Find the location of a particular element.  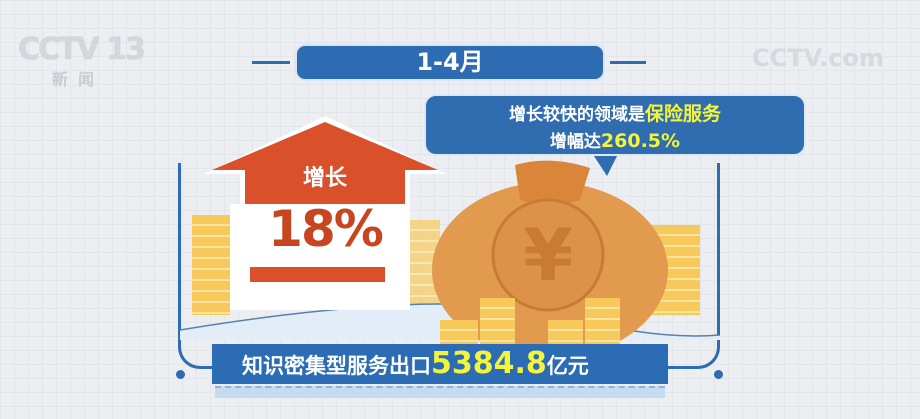

callout-tail is located at coordinates (605, 163).